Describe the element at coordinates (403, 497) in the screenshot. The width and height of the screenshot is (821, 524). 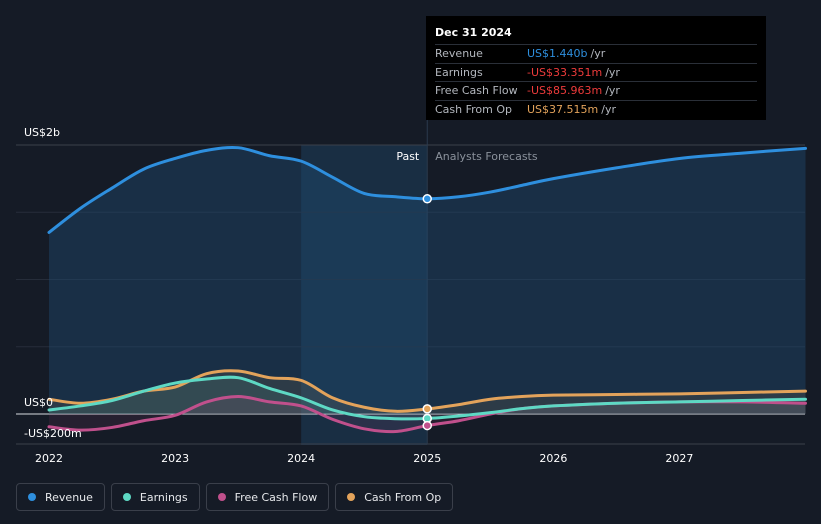
I see `legend-label: Cash From Op` at that location.